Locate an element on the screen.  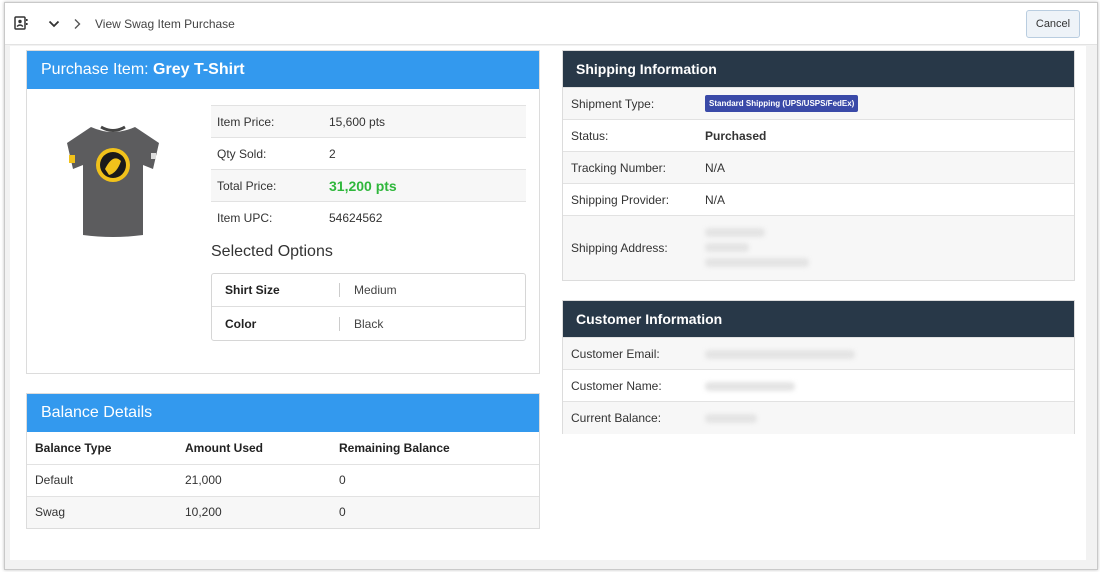
table-row: Qty Sold: 2 is located at coordinates (368, 153).